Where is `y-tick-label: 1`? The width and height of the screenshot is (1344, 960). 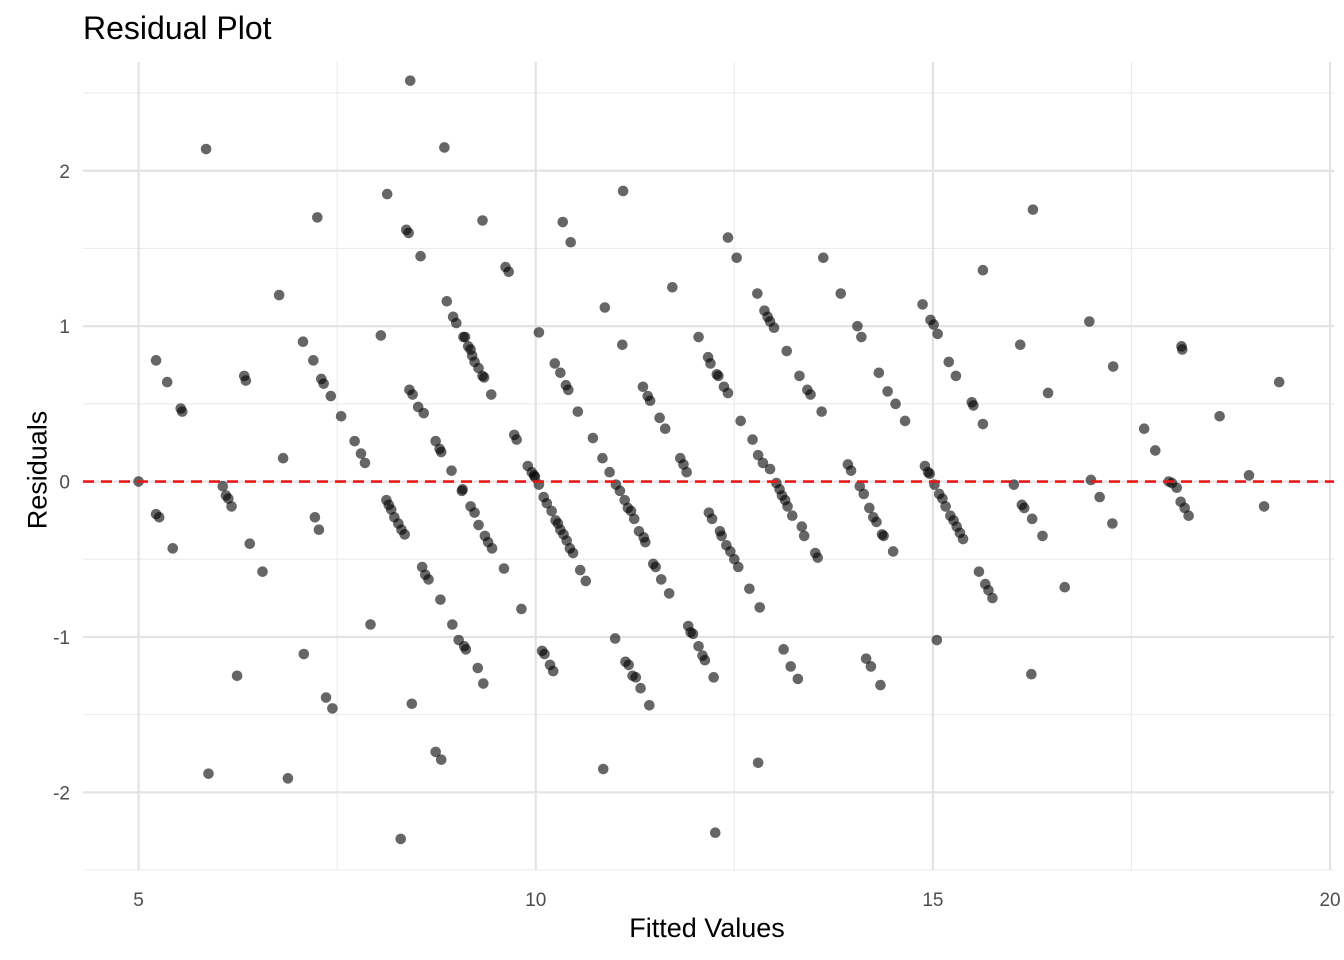 y-tick-label: 1 is located at coordinates (64, 327).